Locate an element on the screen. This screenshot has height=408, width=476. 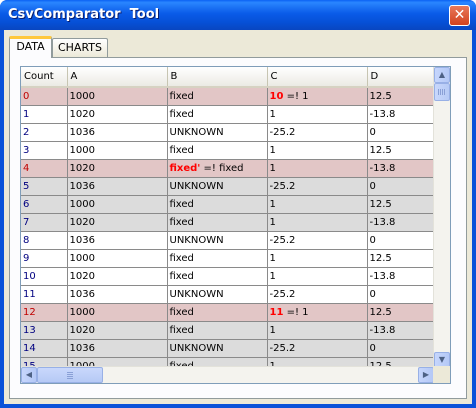
table-row: 8 1036 UNKNOWN -25.2 0 is located at coordinates (229, 240).